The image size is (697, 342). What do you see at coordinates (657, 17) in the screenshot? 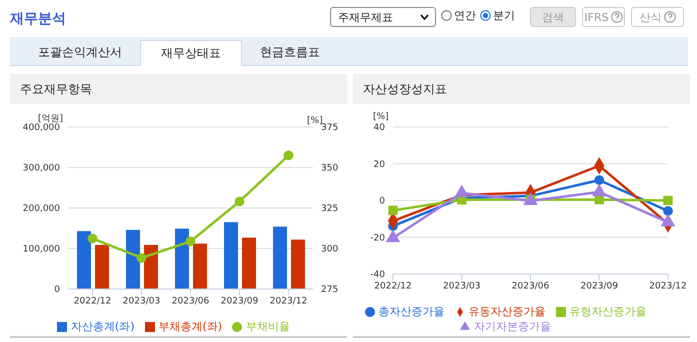
I see `text: 산식` at bounding box center [657, 17].